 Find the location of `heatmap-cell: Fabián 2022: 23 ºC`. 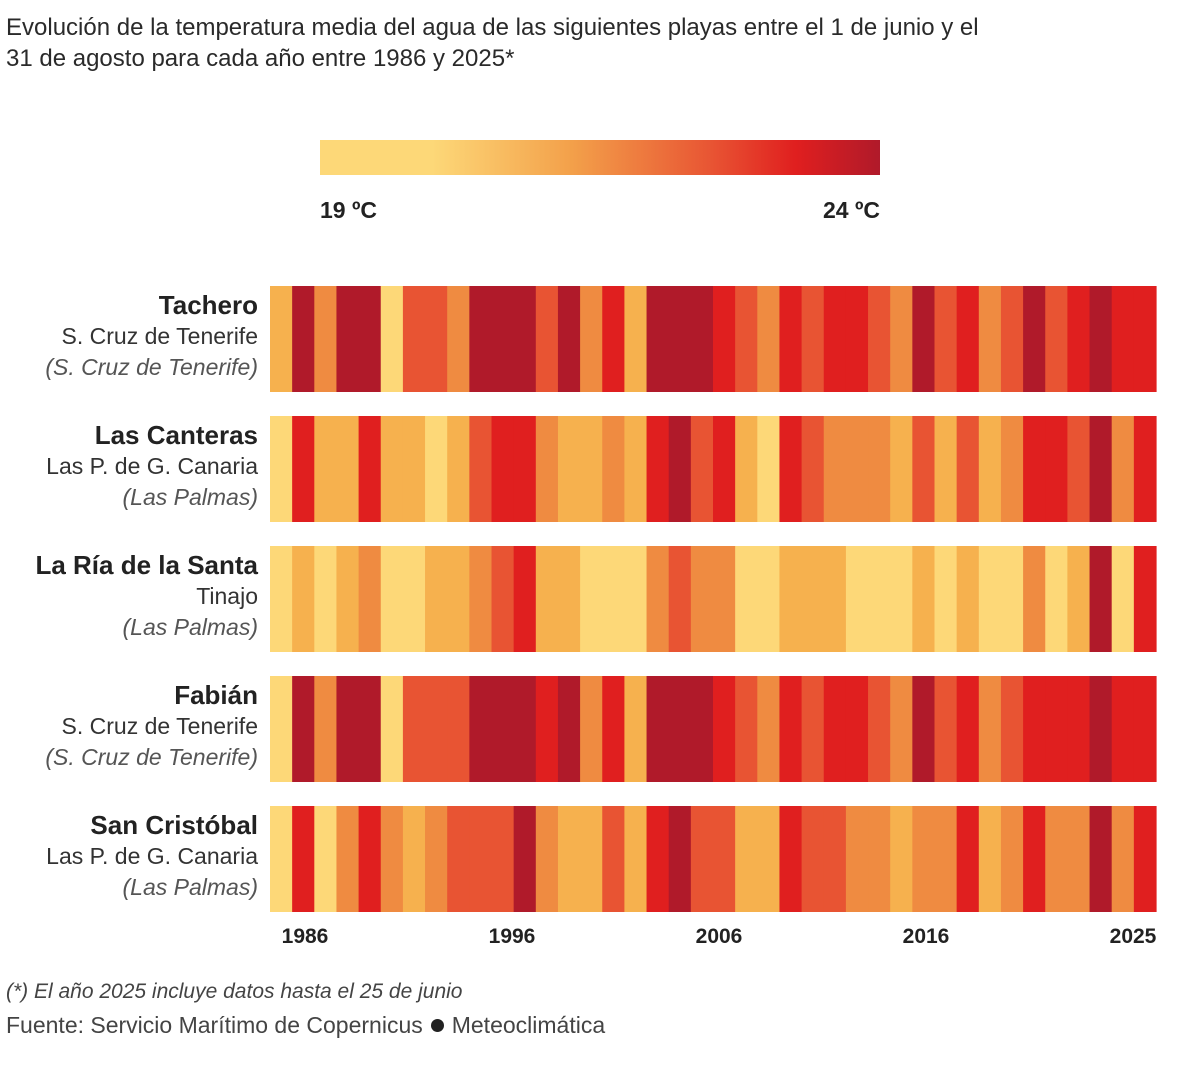

heatmap-cell: Fabián 2022: 23 ºC is located at coordinates (1079, 729).